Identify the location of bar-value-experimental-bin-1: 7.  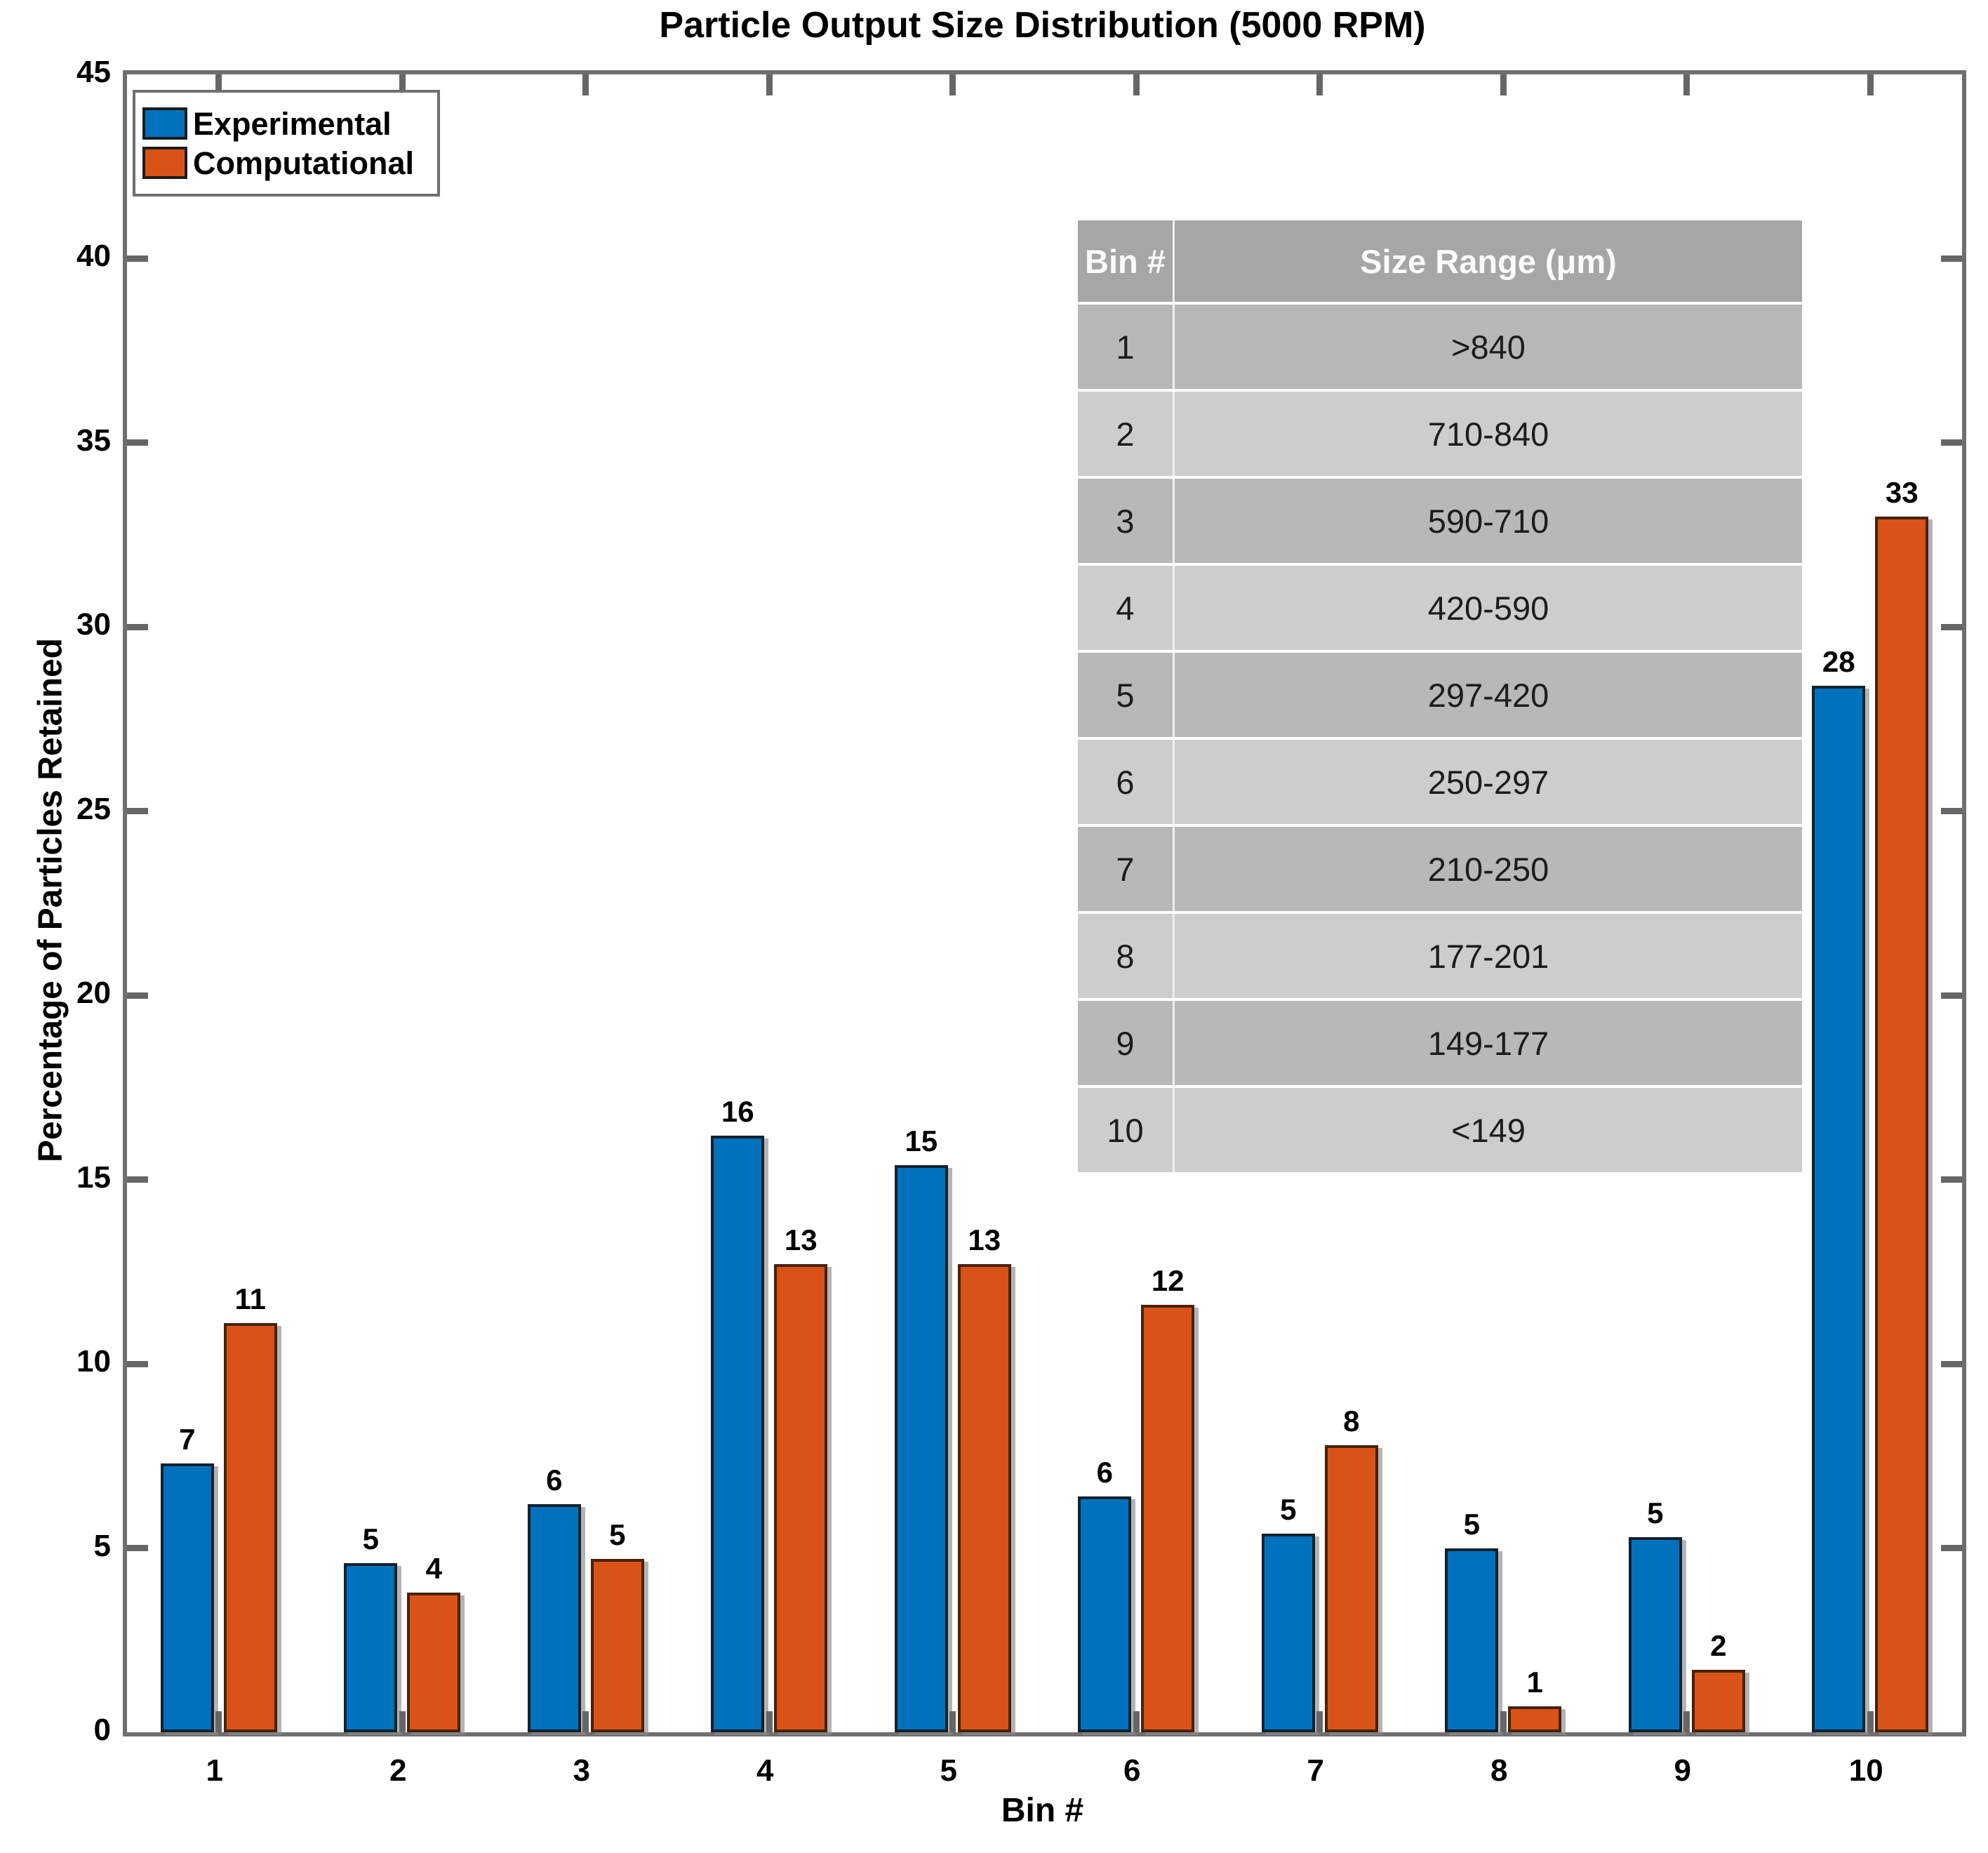
(187, 1439).